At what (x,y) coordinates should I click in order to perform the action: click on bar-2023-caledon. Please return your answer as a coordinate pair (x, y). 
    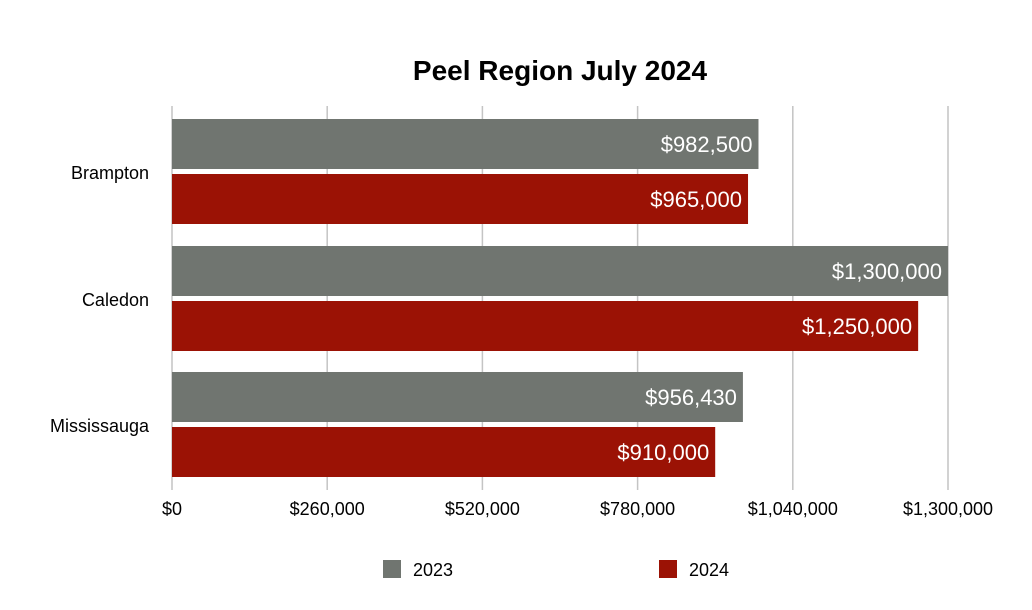
    Looking at the image, I should click on (560, 271).